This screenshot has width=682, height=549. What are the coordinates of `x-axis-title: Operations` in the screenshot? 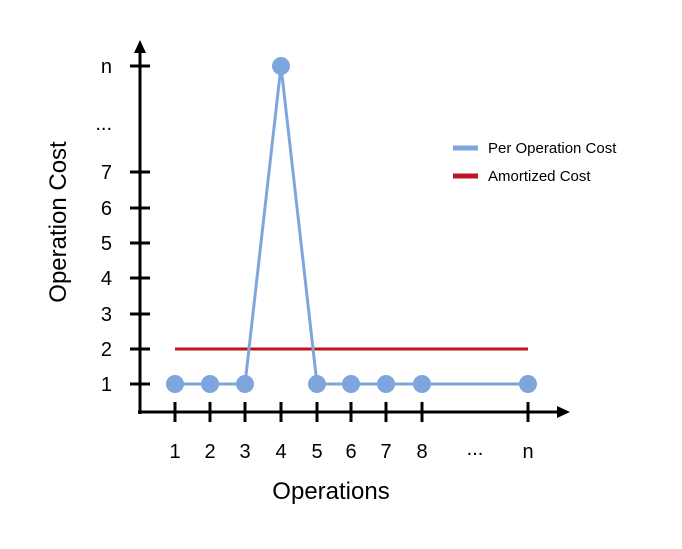 It's located at (330, 491).